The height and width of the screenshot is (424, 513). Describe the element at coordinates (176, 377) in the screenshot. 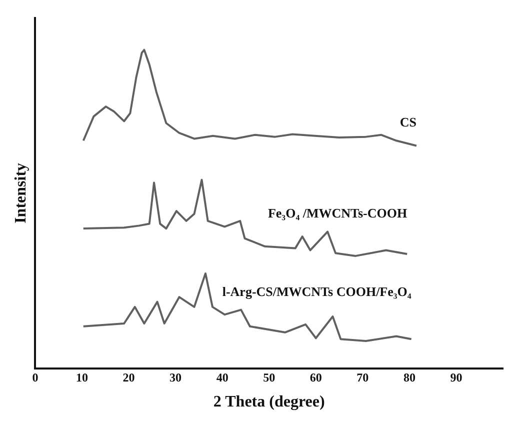

I see `x-tick-label: 30` at that location.